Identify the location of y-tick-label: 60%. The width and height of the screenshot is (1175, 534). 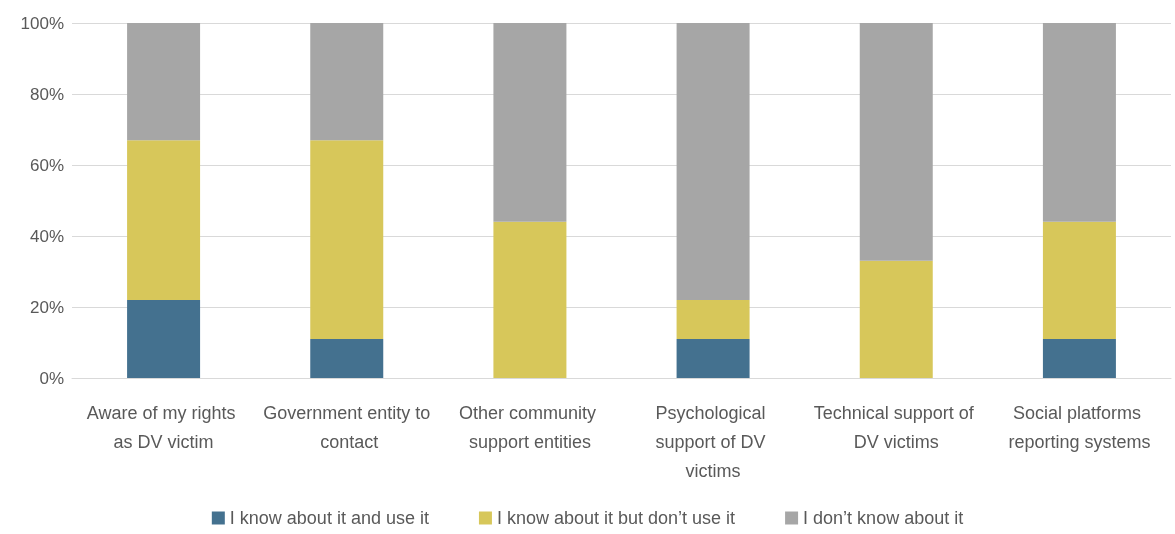
(46, 165).